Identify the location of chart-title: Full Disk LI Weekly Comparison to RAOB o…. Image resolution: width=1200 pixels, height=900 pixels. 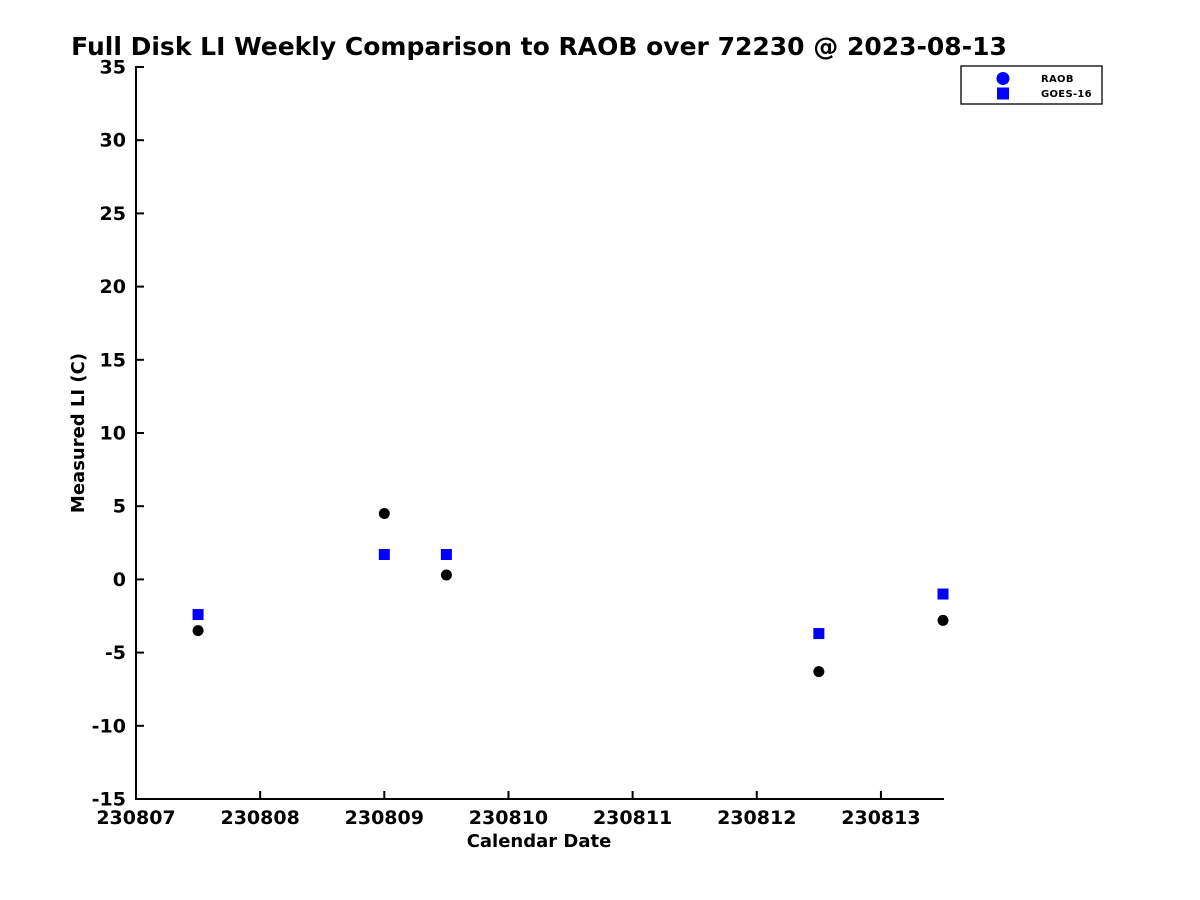
(539, 46).